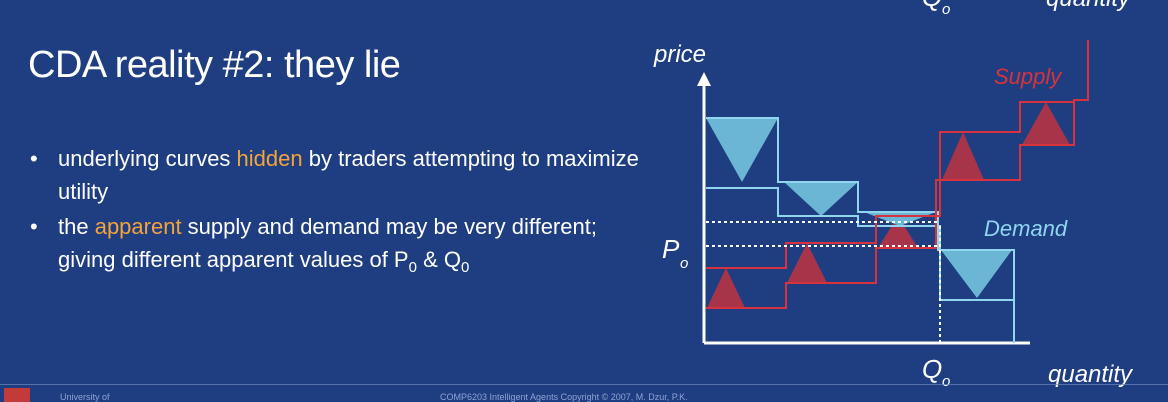 Image resolution: width=1168 pixels, height=402 pixels. I want to click on bullet-text: & Q, so click(438, 259).